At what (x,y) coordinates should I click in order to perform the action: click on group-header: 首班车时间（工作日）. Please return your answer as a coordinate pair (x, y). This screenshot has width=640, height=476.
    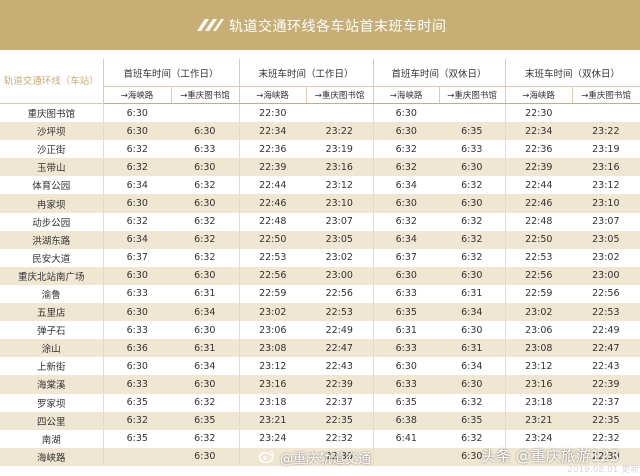
    Looking at the image, I should click on (171, 73).